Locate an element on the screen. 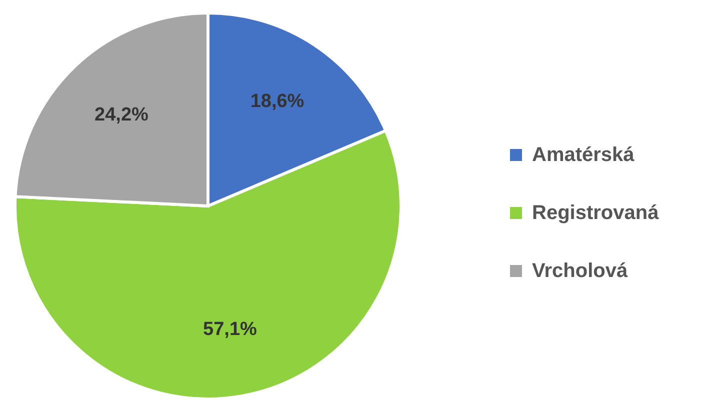  legend-label: Amatérská is located at coordinates (584, 155).